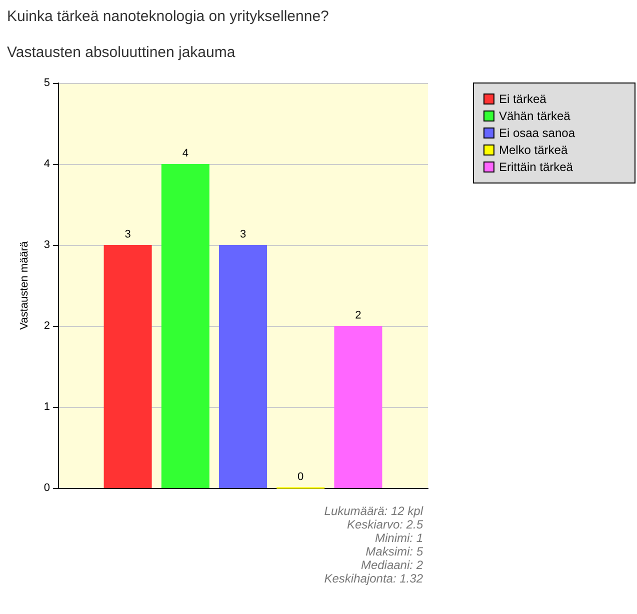 The width and height of the screenshot is (637, 614). What do you see at coordinates (358, 316) in the screenshot?
I see `data-label: 2` at bounding box center [358, 316].